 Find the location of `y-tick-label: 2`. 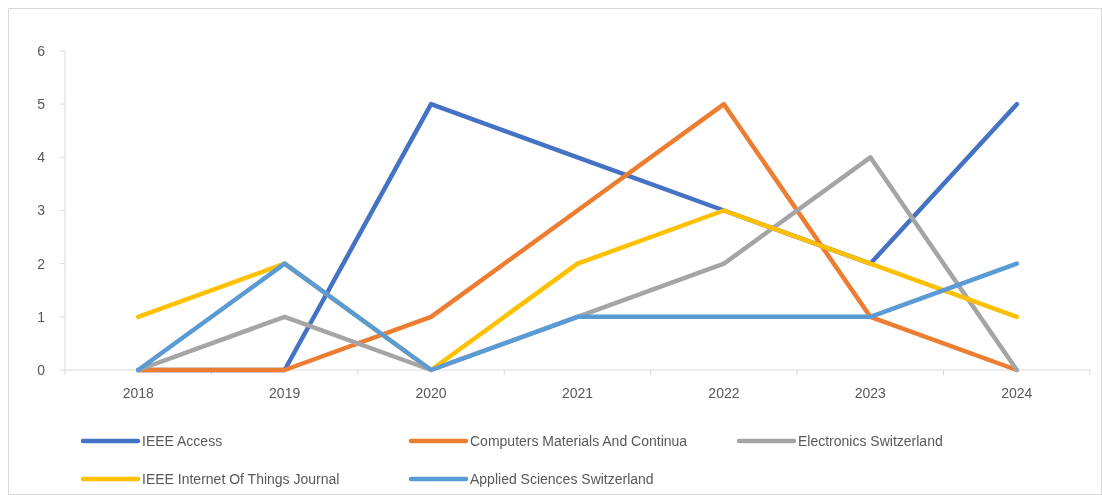

y-tick-label: 2 is located at coordinates (41, 263).